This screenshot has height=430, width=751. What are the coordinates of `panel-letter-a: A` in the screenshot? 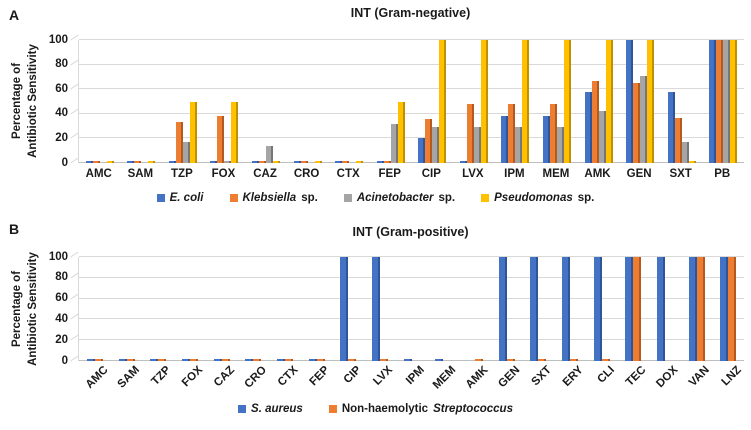 It's located at (14, 15).